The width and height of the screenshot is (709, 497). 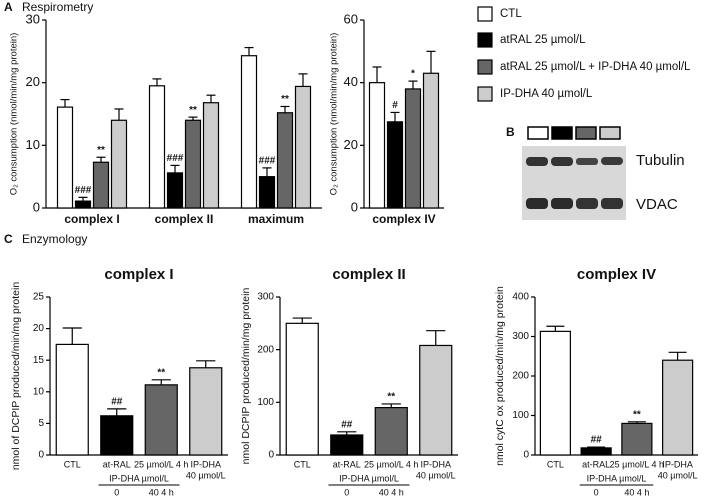 I want to click on x-tick-label: complex IV, so click(x=403, y=219).